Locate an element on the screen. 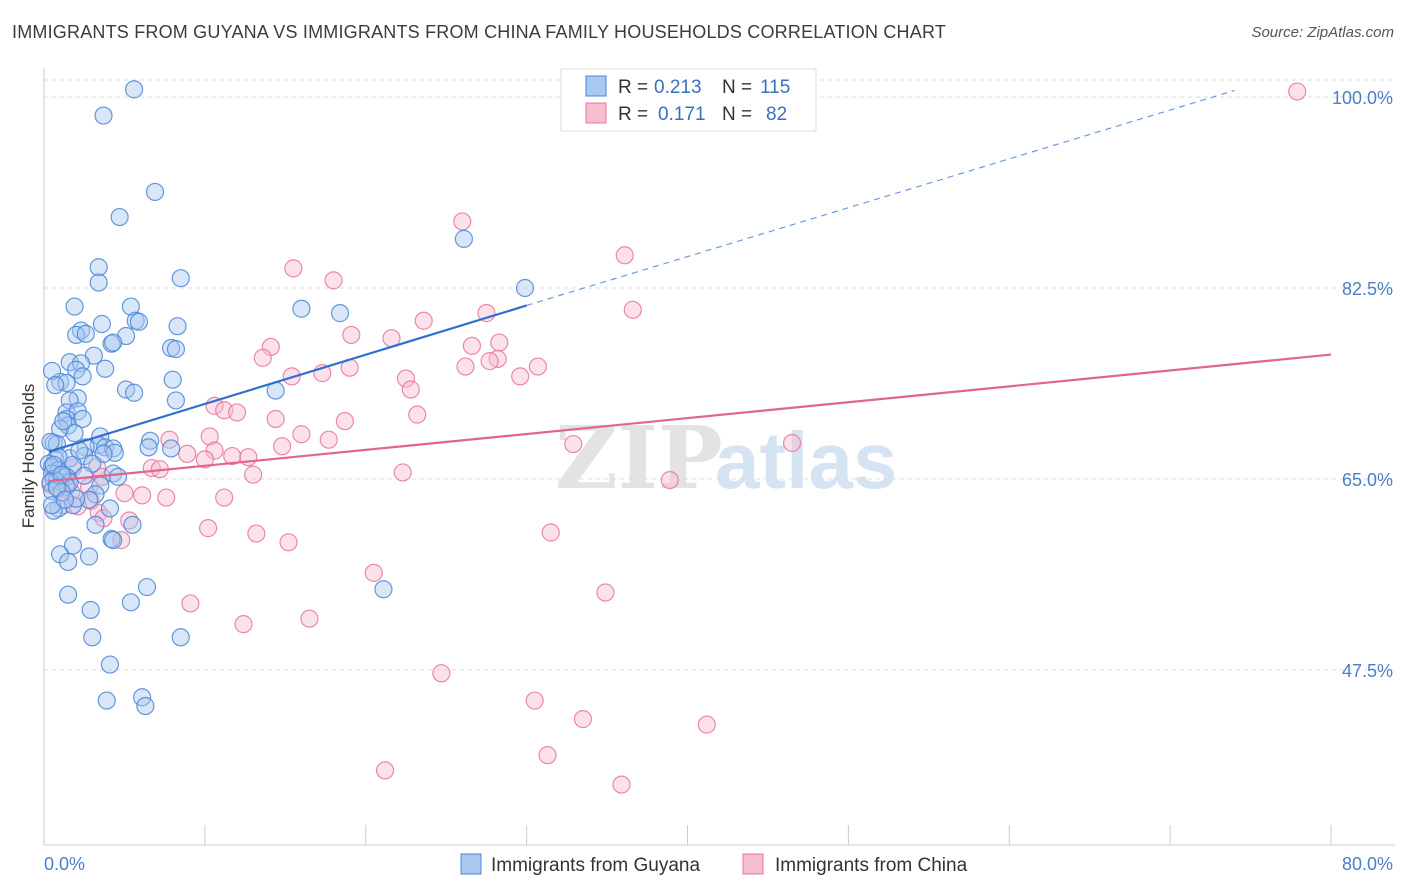 The width and height of the screenshot is (1406, 892). trendline-china is located at coordinates (690, 418).